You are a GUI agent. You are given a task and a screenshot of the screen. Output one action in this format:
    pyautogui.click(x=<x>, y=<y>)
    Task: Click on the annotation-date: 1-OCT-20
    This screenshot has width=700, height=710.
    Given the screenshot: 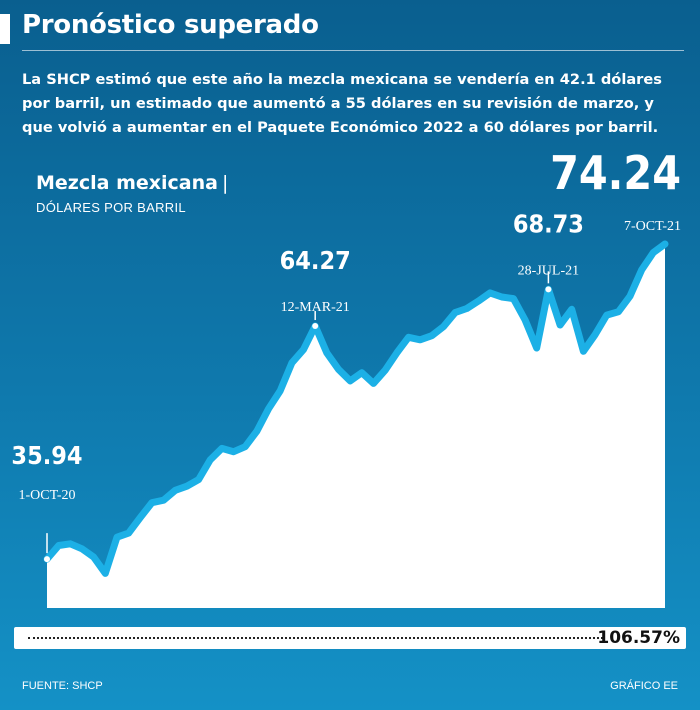 What is the action you would take?
    pyautogui.click(x=46, y=495)
    